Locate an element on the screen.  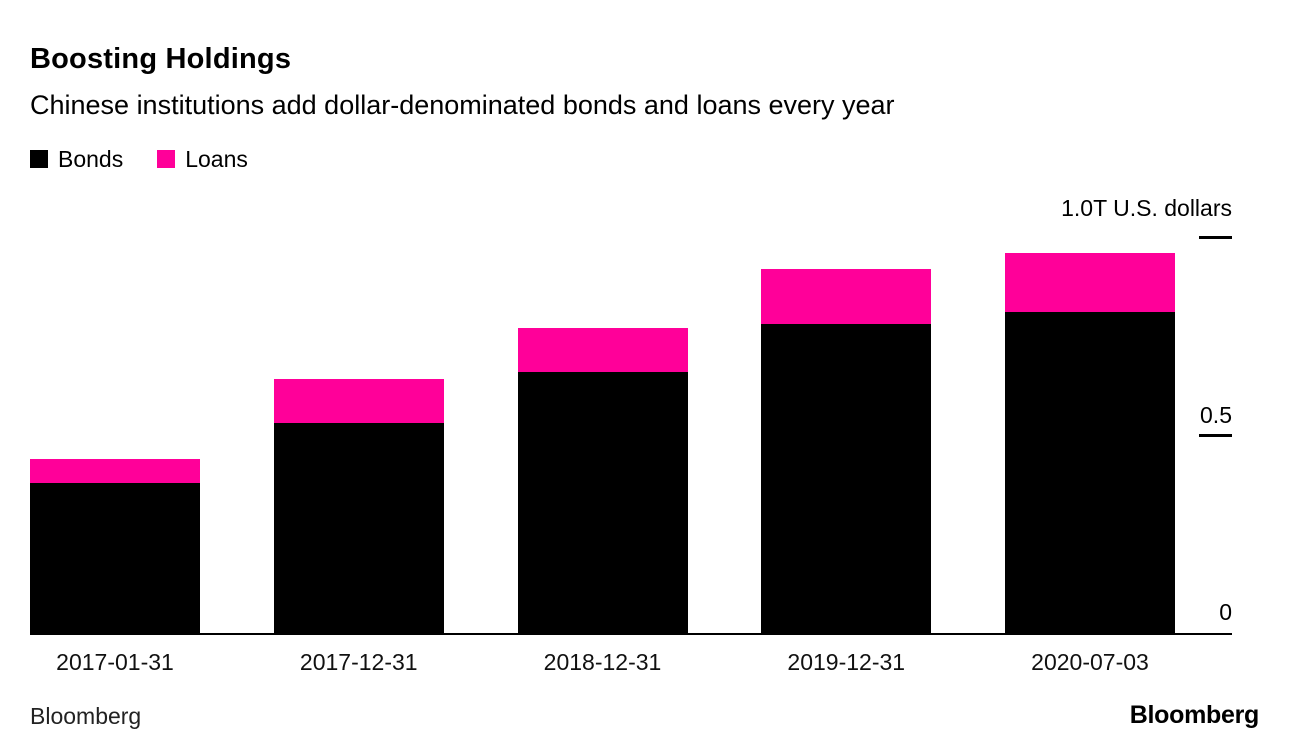
y-axis-label-top: 1.0T U.S. dollars is located at coordinates (1146, 208).